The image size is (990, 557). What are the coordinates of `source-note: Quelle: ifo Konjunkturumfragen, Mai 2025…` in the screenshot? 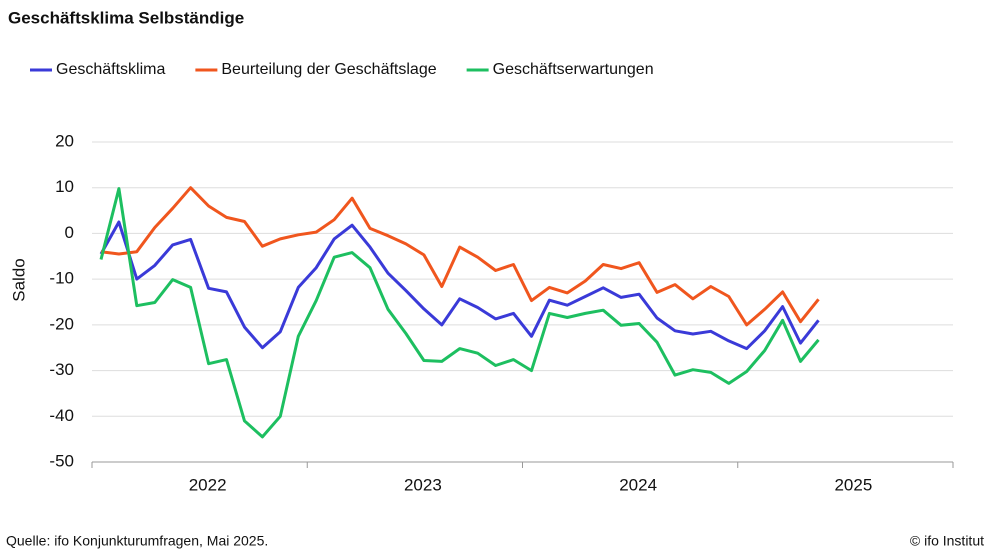 It's located at (137, 541).